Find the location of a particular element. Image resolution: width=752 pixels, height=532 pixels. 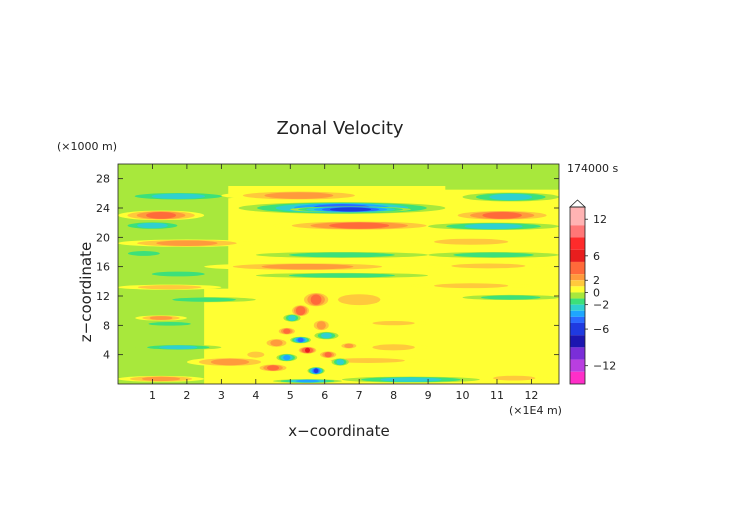

y-tick-label: 16 is located at coordinates (103, 267).